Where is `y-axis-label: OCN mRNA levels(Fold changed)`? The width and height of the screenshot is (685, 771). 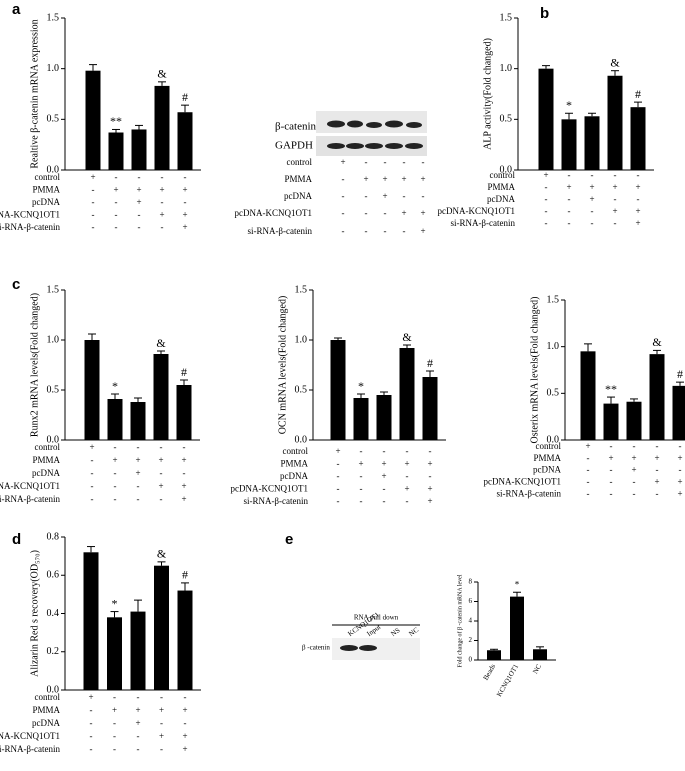 y-axis-label: OCN mRNA levels(Fold changed) is located at coordinates (282, 365).